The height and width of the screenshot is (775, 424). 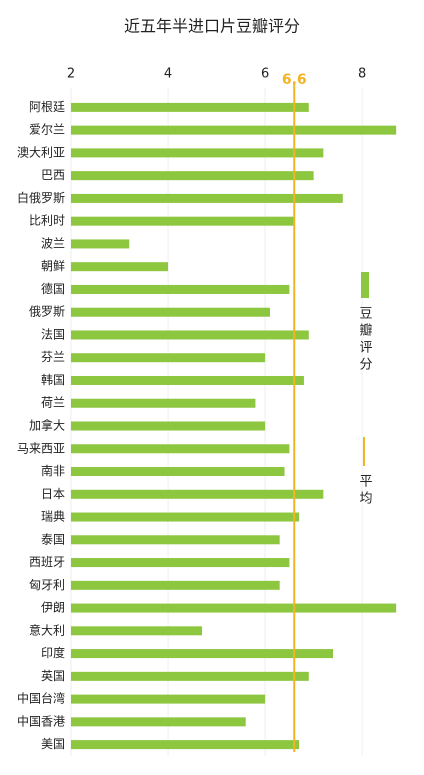 I want to click on y-tick-label: 朝鲜, so click(x=53, y=266).